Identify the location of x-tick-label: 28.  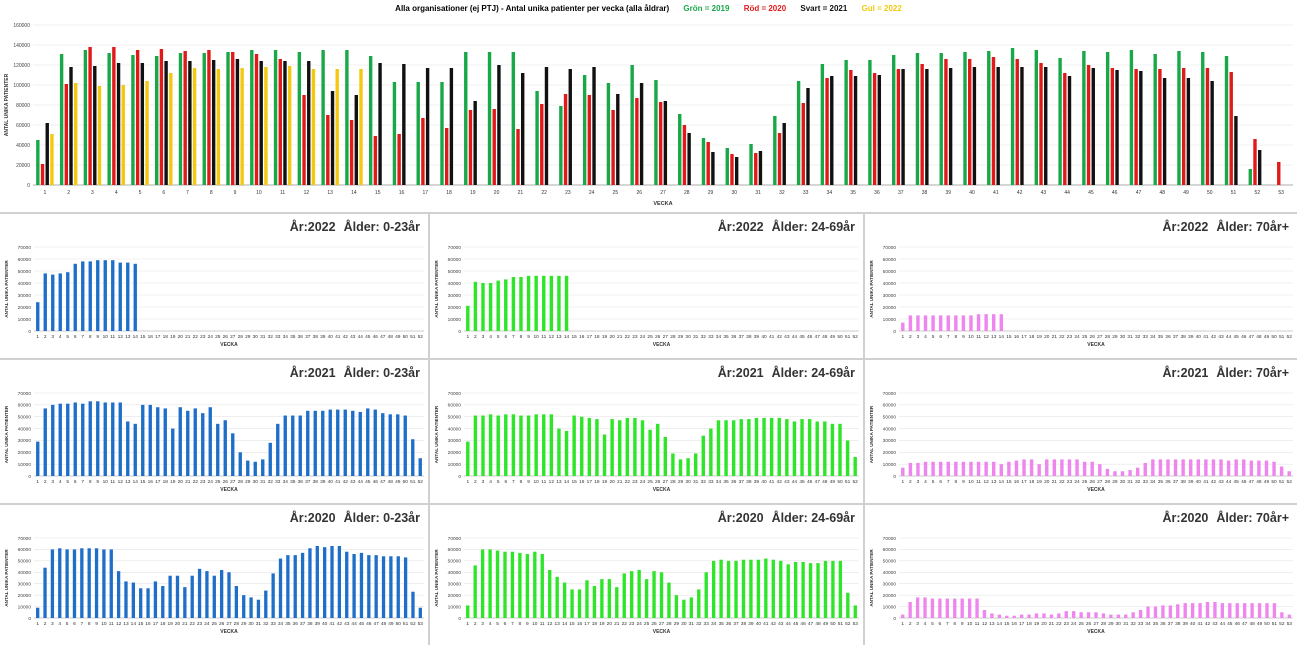
(1104, 624).